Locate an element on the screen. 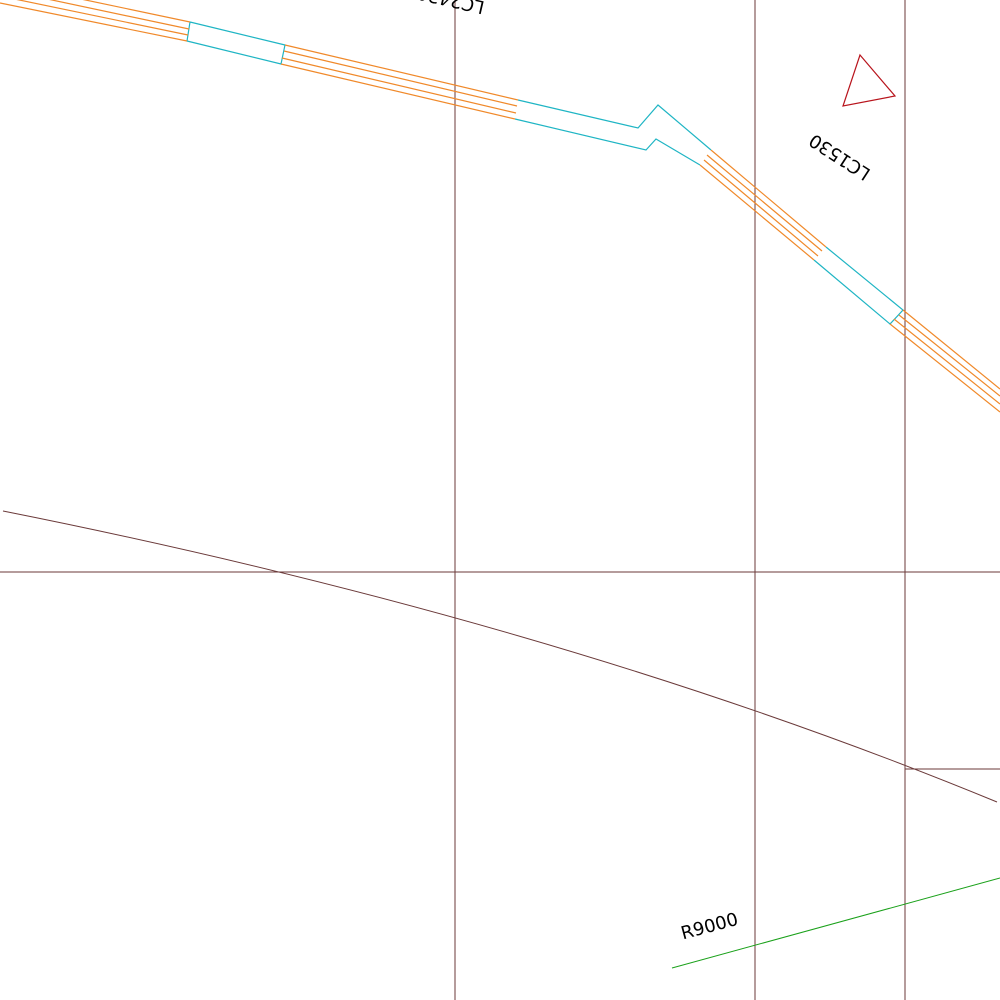  cable-segment-top-left is located at coordinates (95, 21).